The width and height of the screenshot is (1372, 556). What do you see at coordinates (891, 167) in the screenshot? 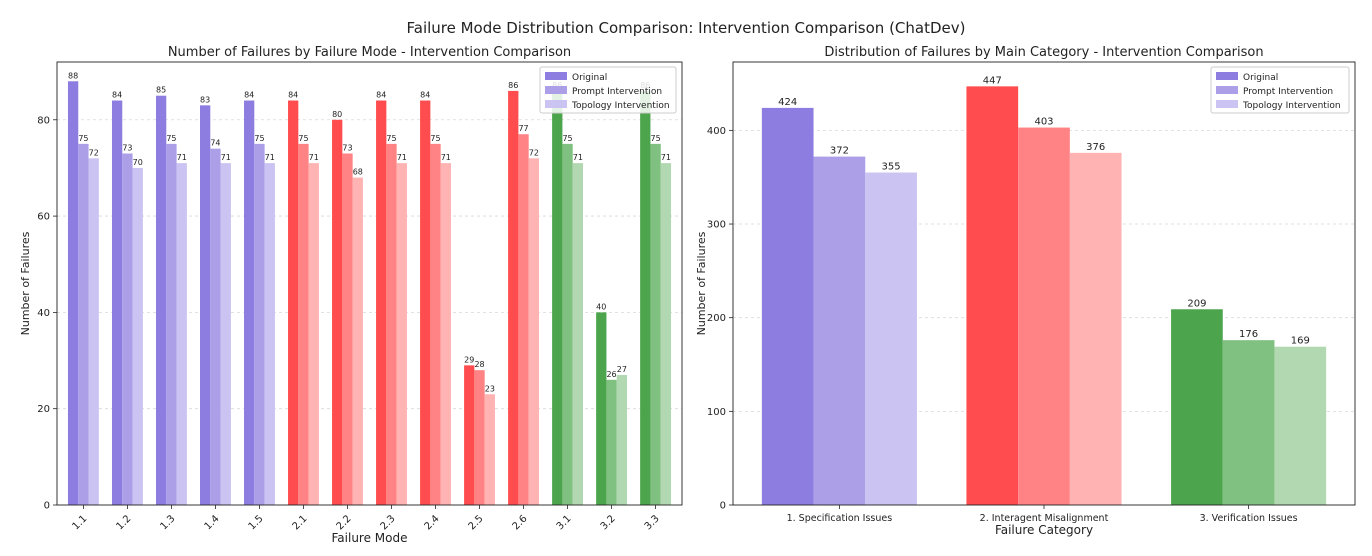
I see `bar-value-label: 355` at bounding box center [891, 167].